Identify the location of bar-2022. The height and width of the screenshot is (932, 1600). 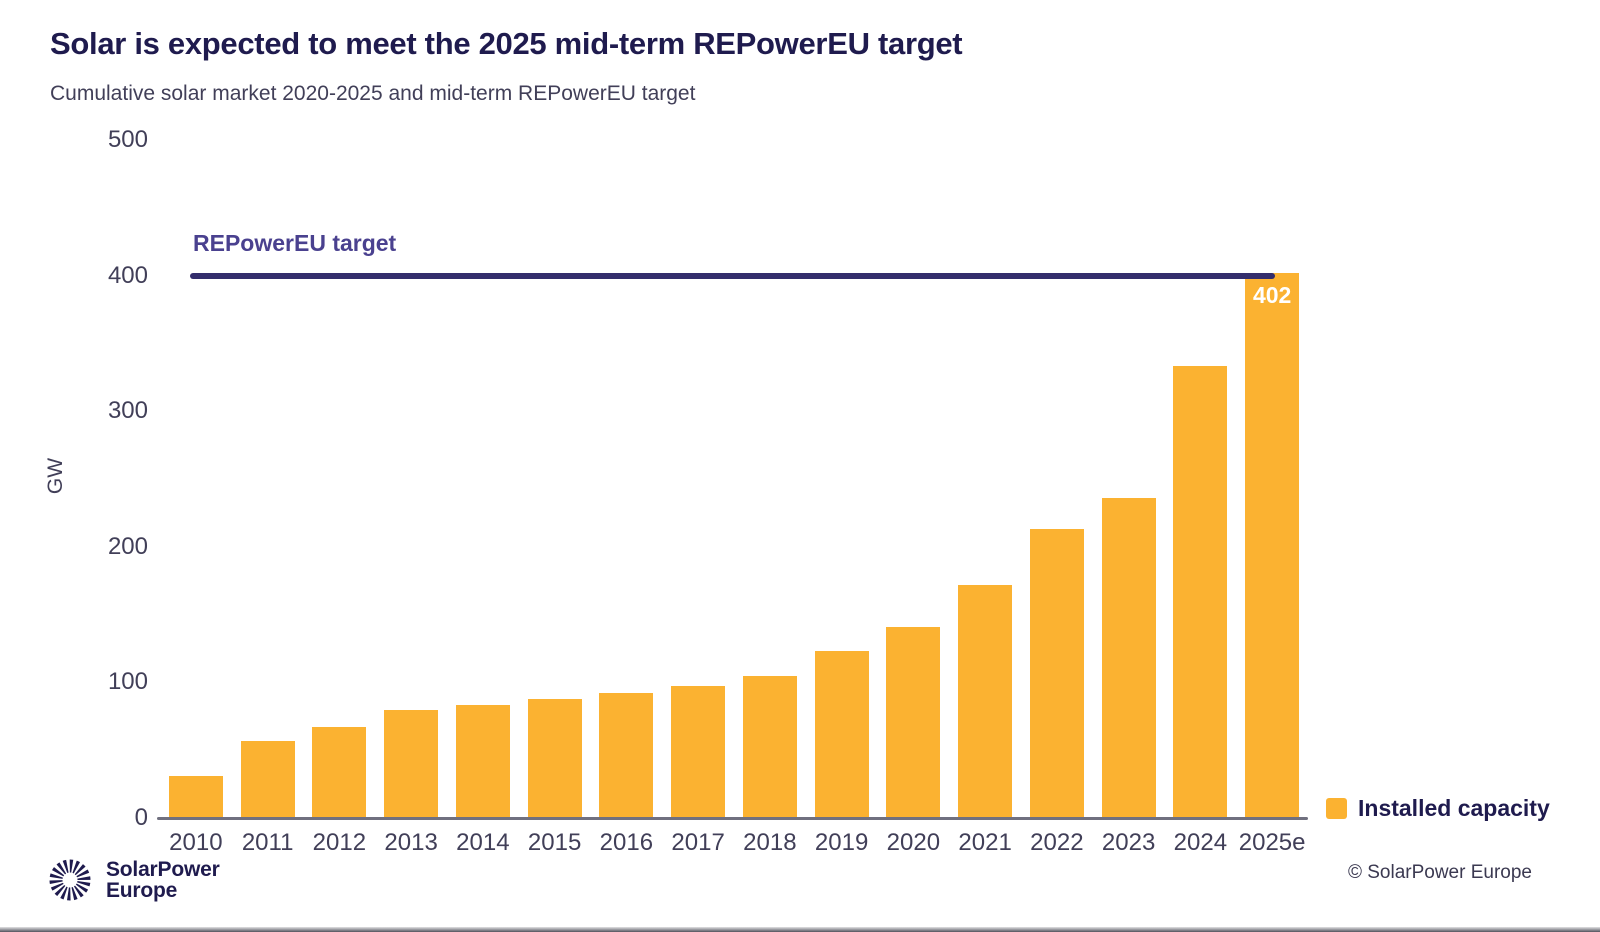
(1056, 673).